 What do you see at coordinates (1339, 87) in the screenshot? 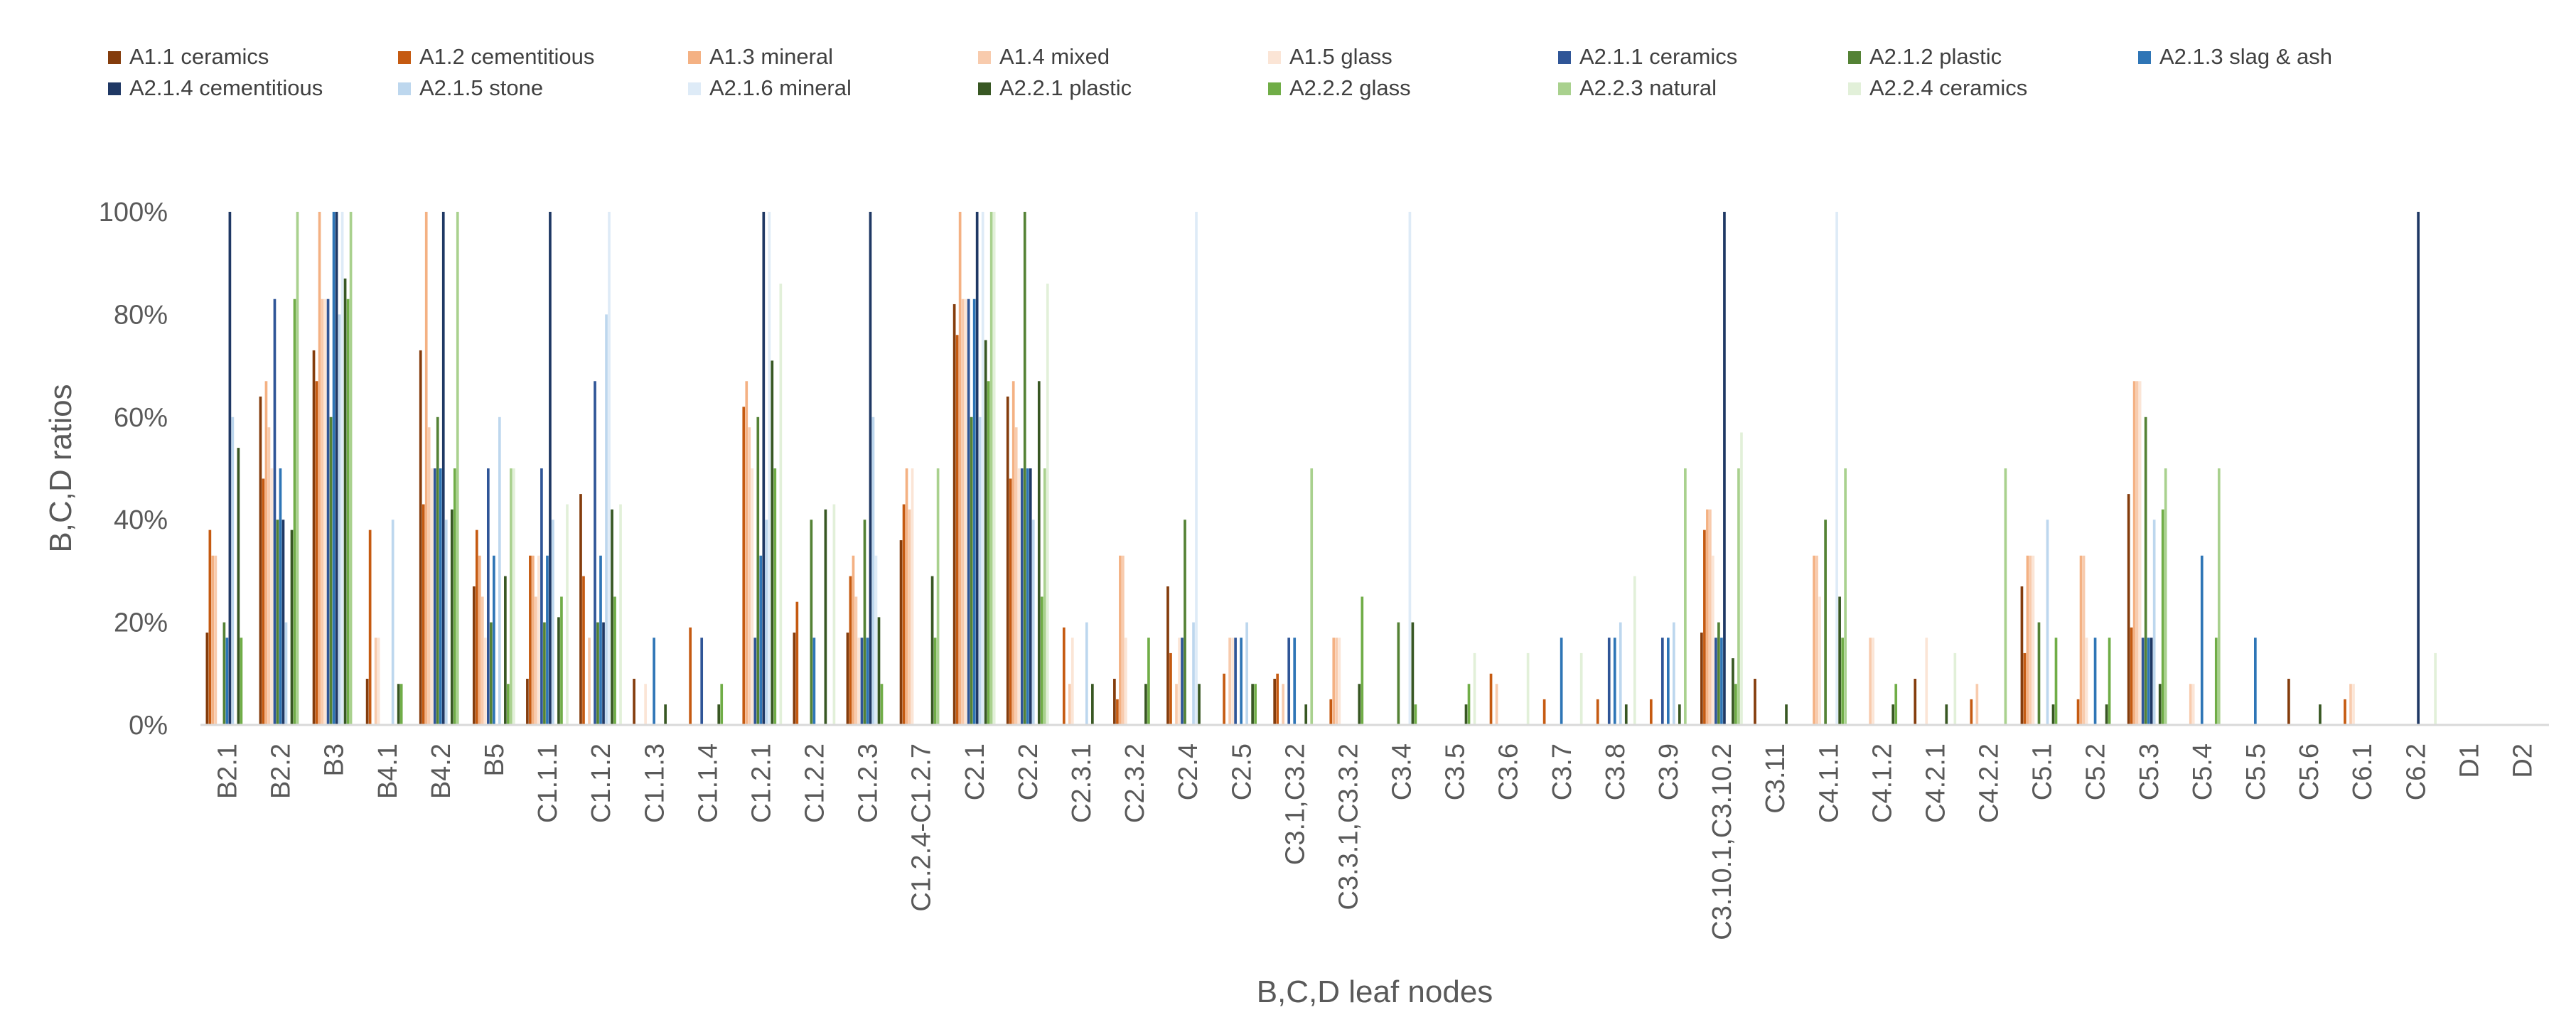
I see `legend-entry: A2.2.2 glass` at bounding box center [1339, 87].